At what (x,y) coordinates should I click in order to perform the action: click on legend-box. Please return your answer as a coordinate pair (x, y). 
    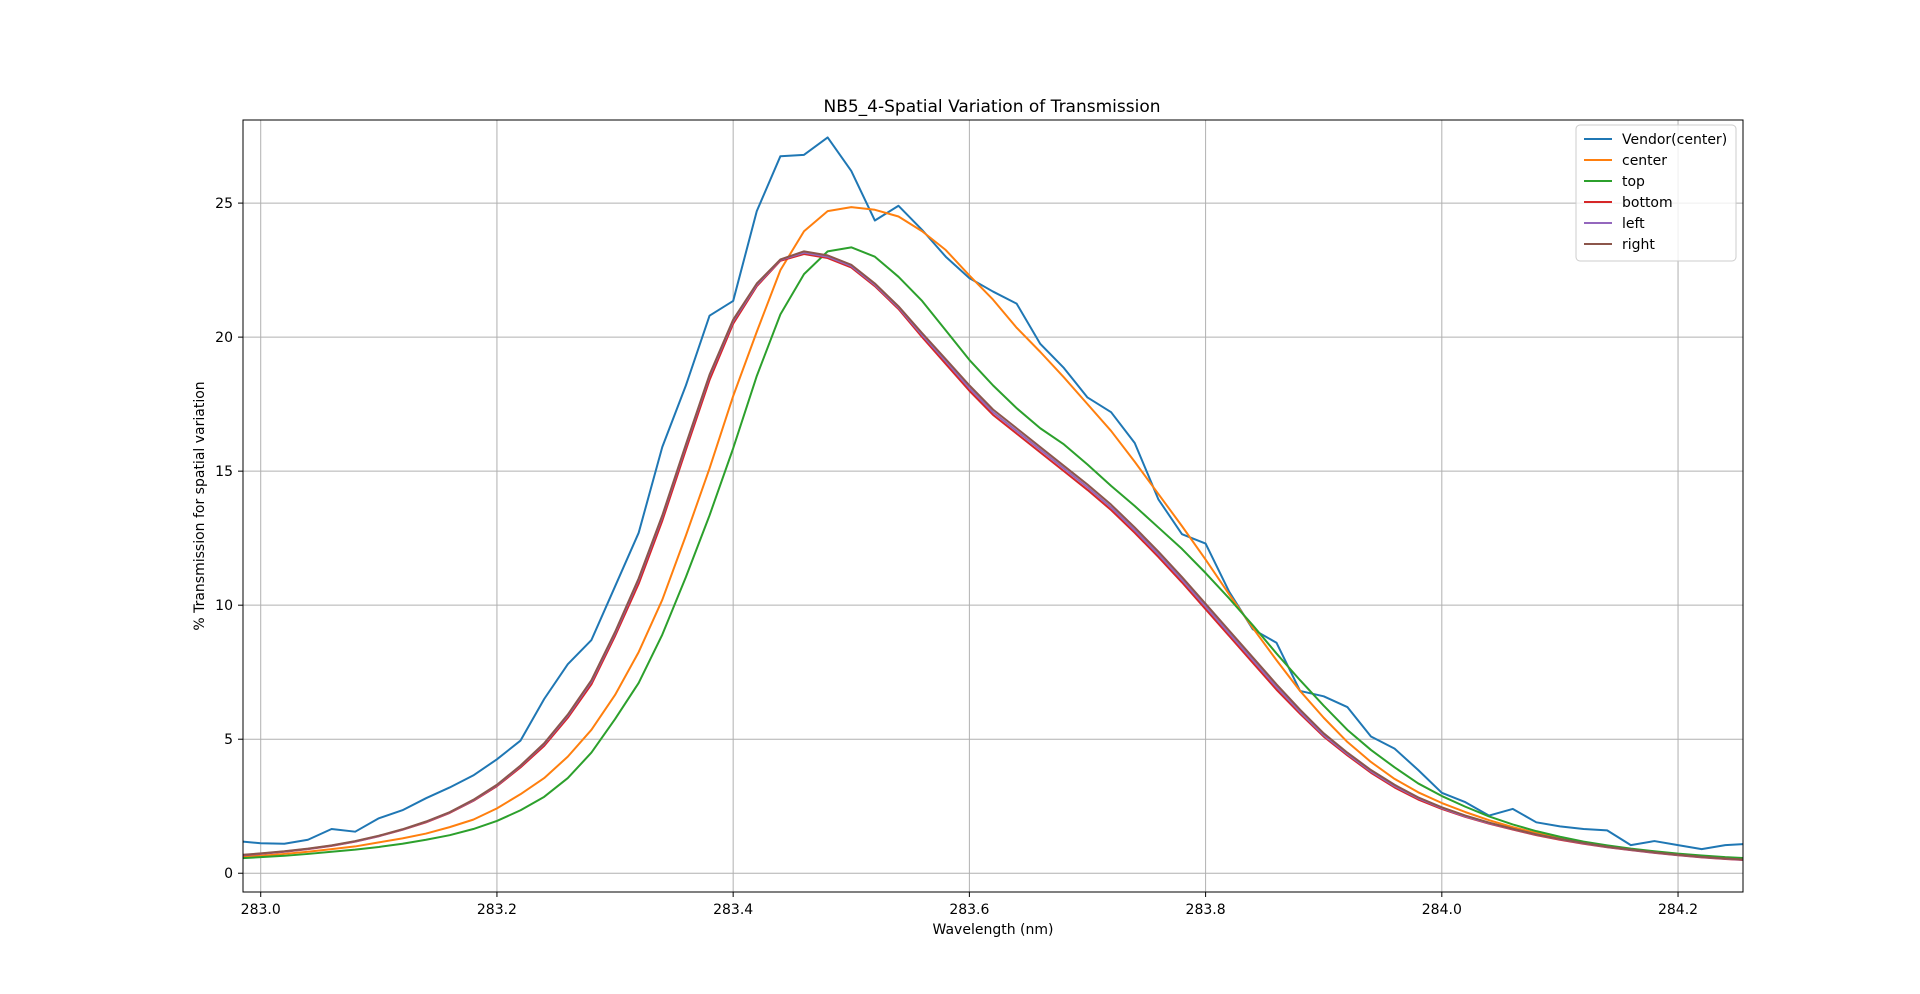
    Looking at the image, I should click on (1656, 193).